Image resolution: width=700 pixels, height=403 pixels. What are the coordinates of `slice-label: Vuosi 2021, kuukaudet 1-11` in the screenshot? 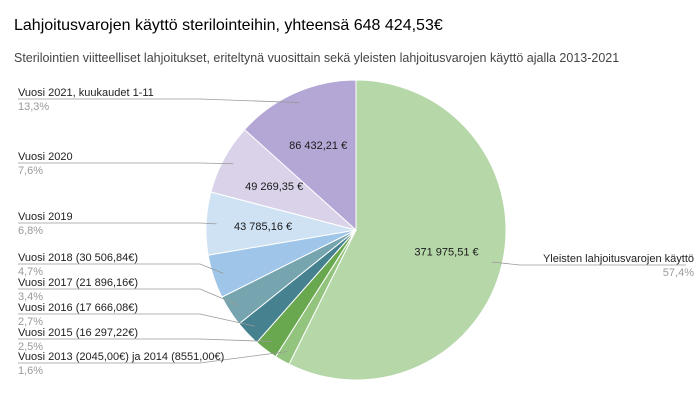 It's located at (86, 93).